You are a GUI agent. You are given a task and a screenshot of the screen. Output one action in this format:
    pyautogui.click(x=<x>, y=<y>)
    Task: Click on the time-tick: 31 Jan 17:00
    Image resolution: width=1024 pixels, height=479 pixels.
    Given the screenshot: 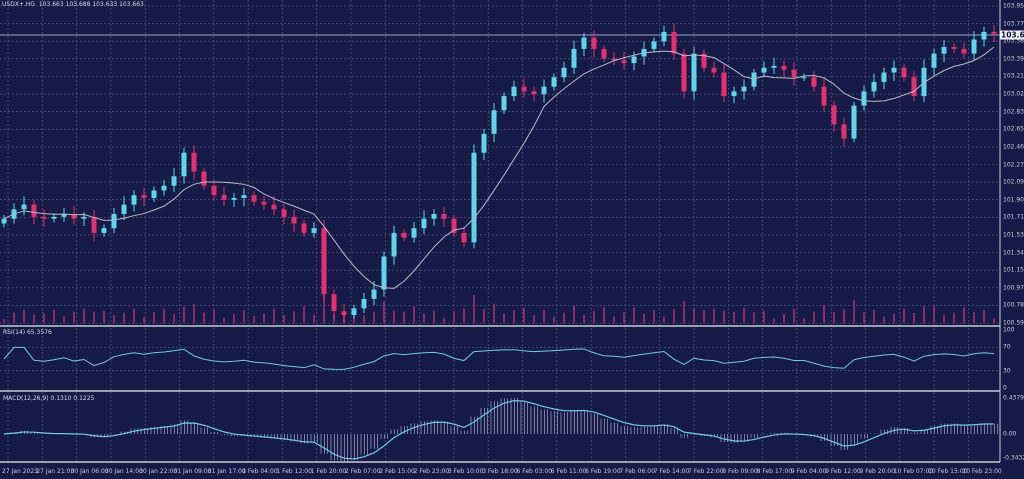 What is the action you would take?
    pyautogui.click(x=226, y=471)
    